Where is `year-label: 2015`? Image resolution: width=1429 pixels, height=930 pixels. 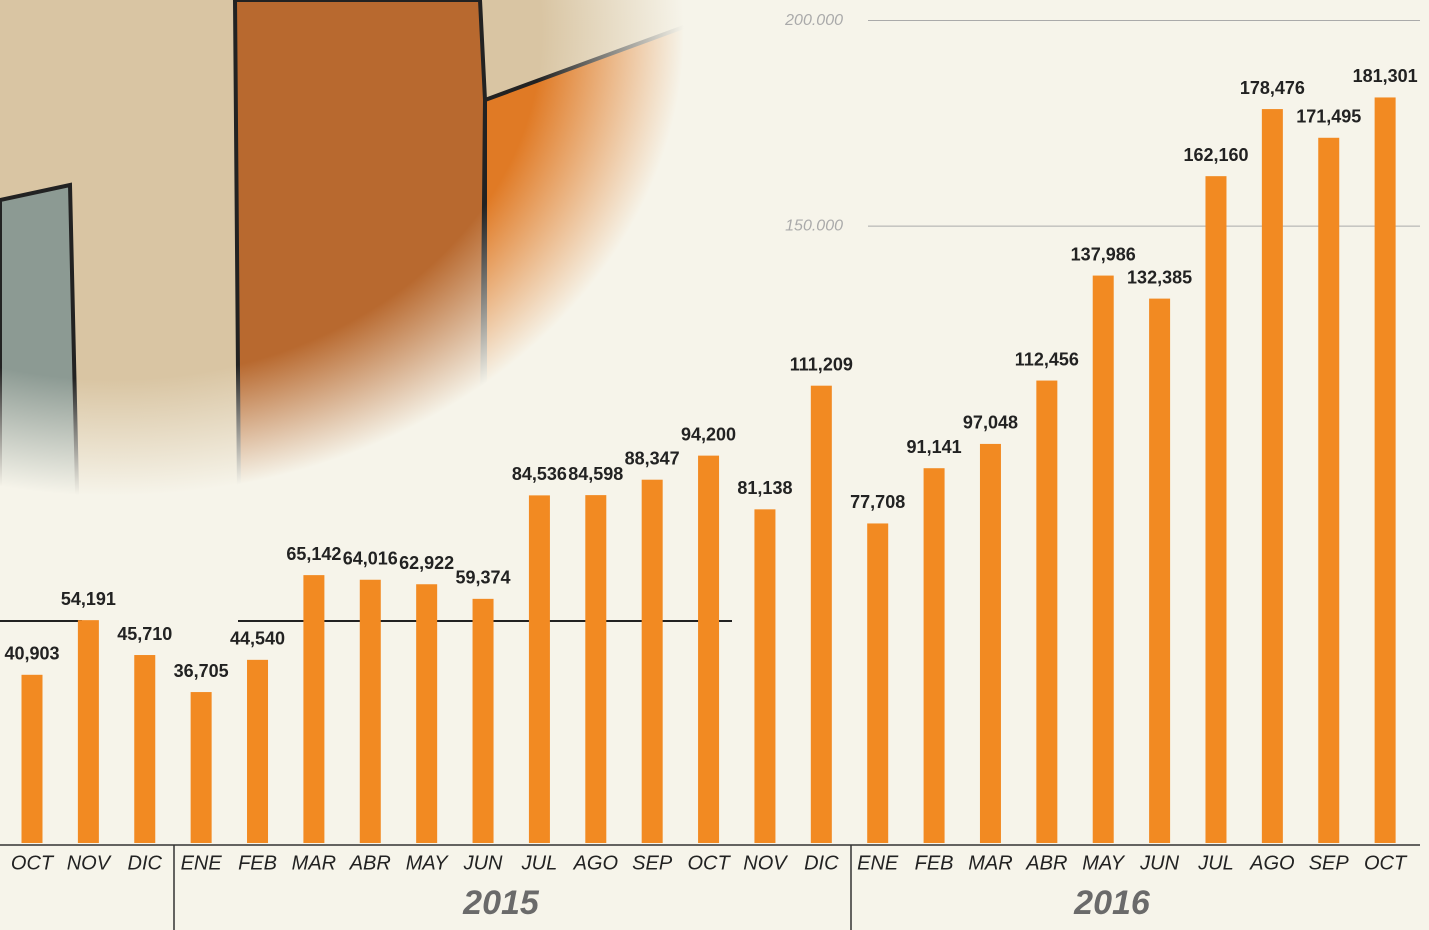 year-label: 2015 is located at coordinates (501, 903).